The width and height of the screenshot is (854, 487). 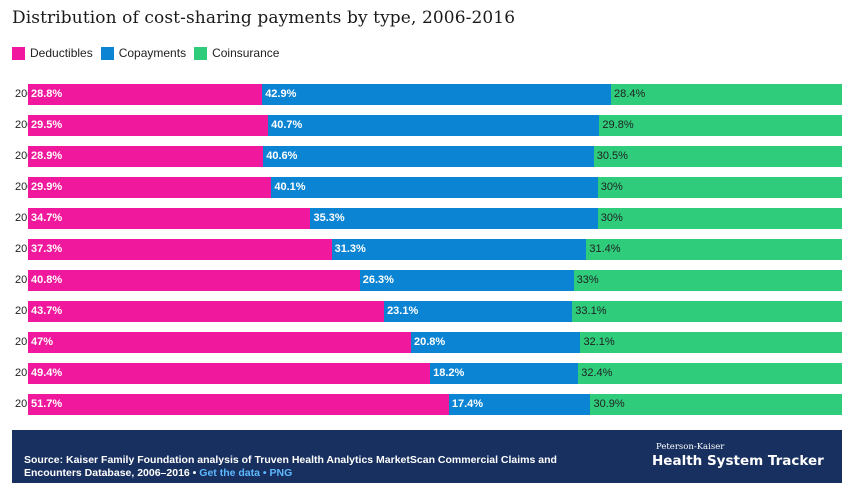 What do you see at coordinates (350, 249) in the screenshot?
I see `data-label-copayments: 31.3%` at bounding box center [350, 249].